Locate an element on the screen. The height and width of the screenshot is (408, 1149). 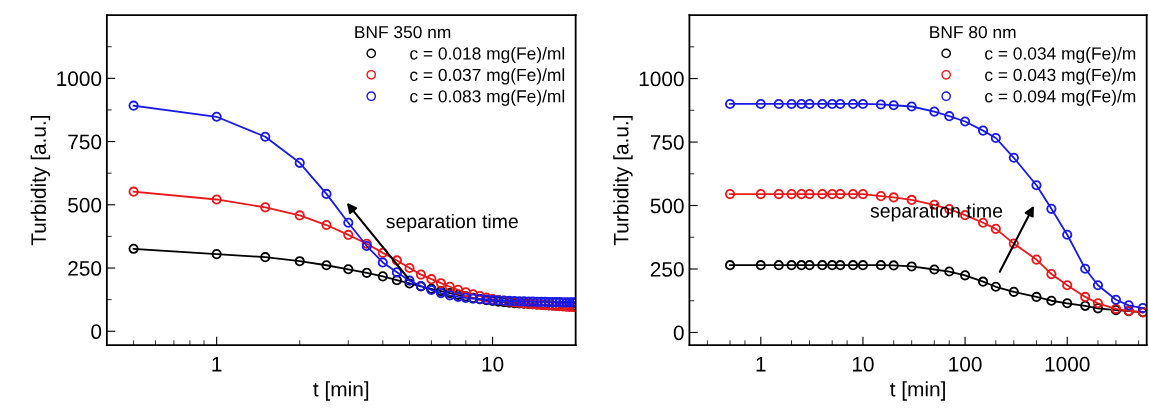
legend-title: BNF 80 nm is located at coordinates (973, 32).